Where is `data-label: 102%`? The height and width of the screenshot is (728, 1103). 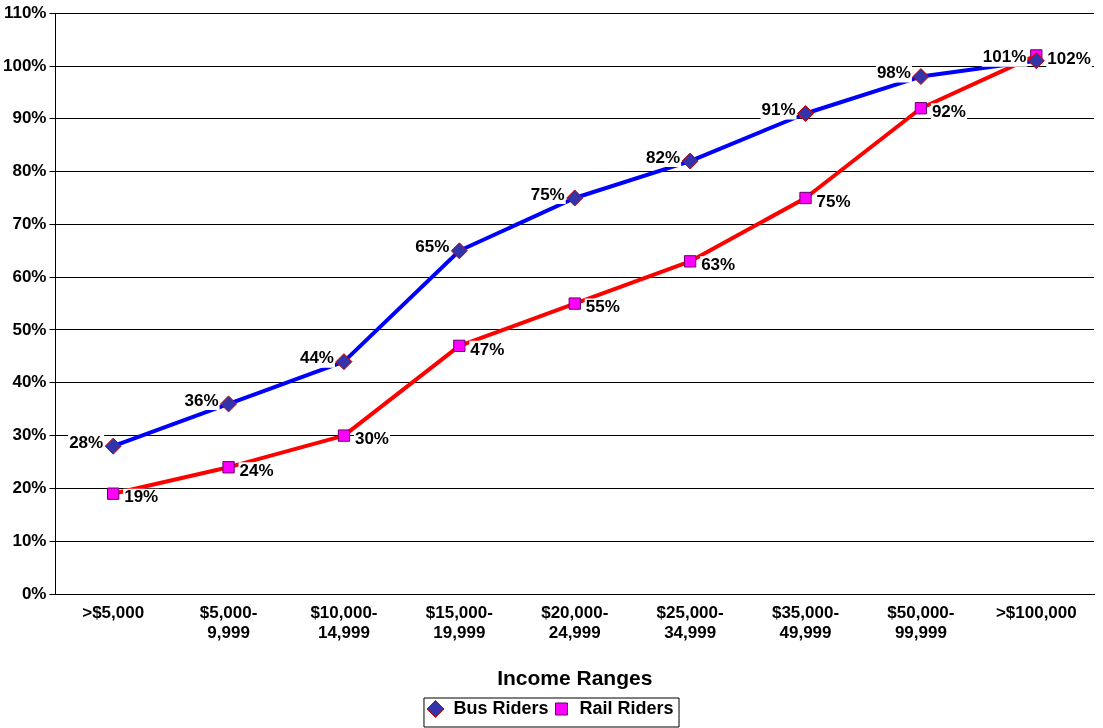 data-label: 102% is located at coordinates (1069, 59).